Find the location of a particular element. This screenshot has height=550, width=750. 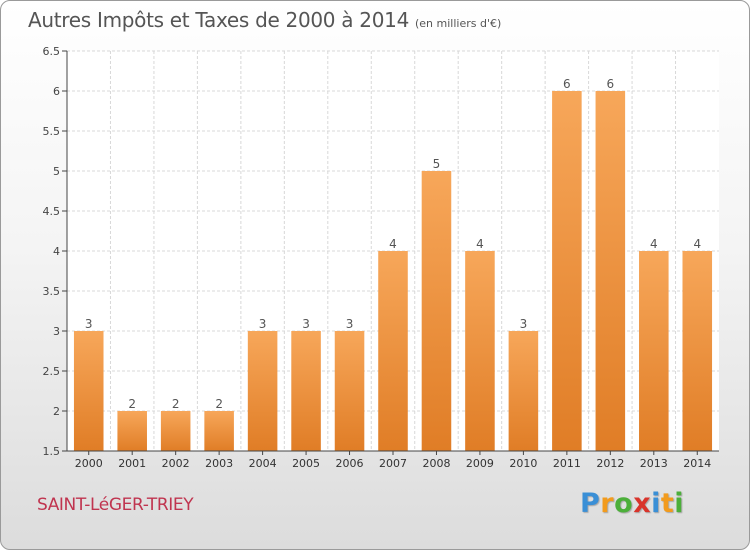

logo-letter: P is located at coordinates (590, 503).